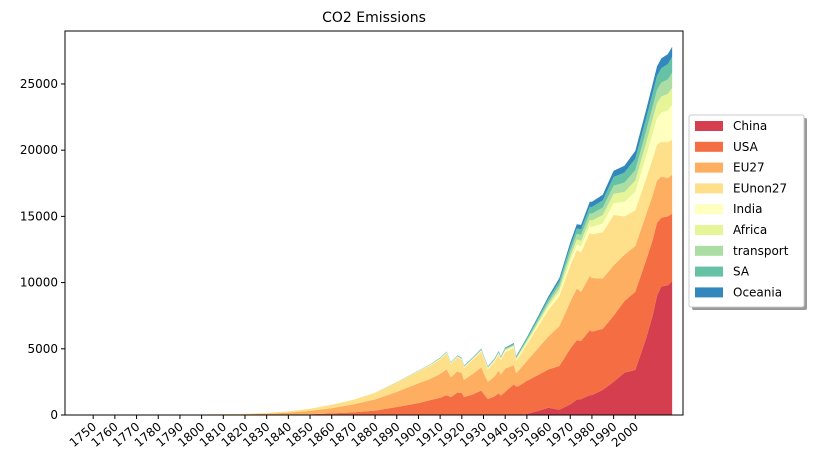 Image resolution: width=813 pixels, height=468 pixels. What do you see at coordinates (39, 84) in the screenshot?
I see `y-tick-label: 25000` at bounding box center [39, 84].